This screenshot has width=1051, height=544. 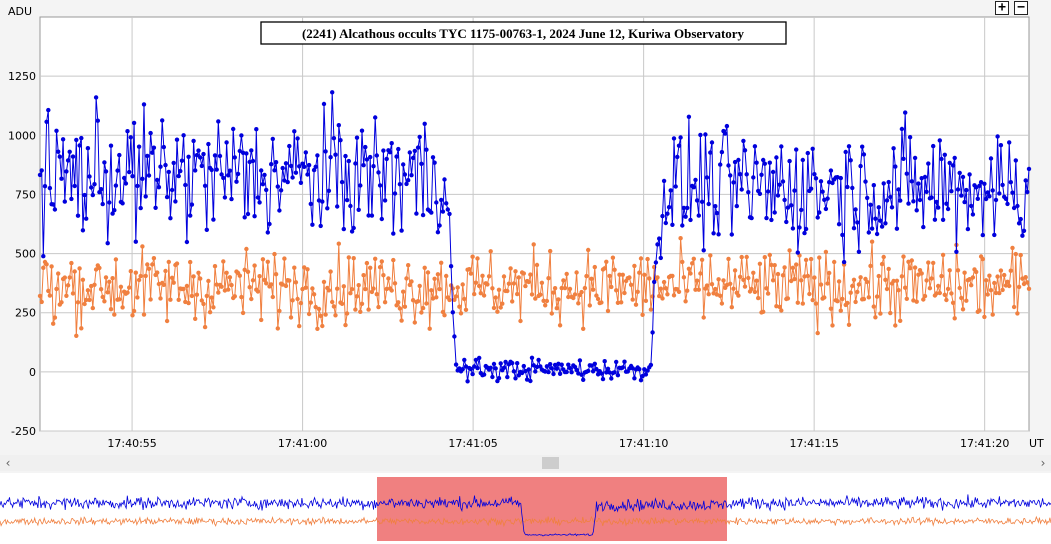 I want to click on scroll-right-arrow: ›, so click(x=1043, y=463).